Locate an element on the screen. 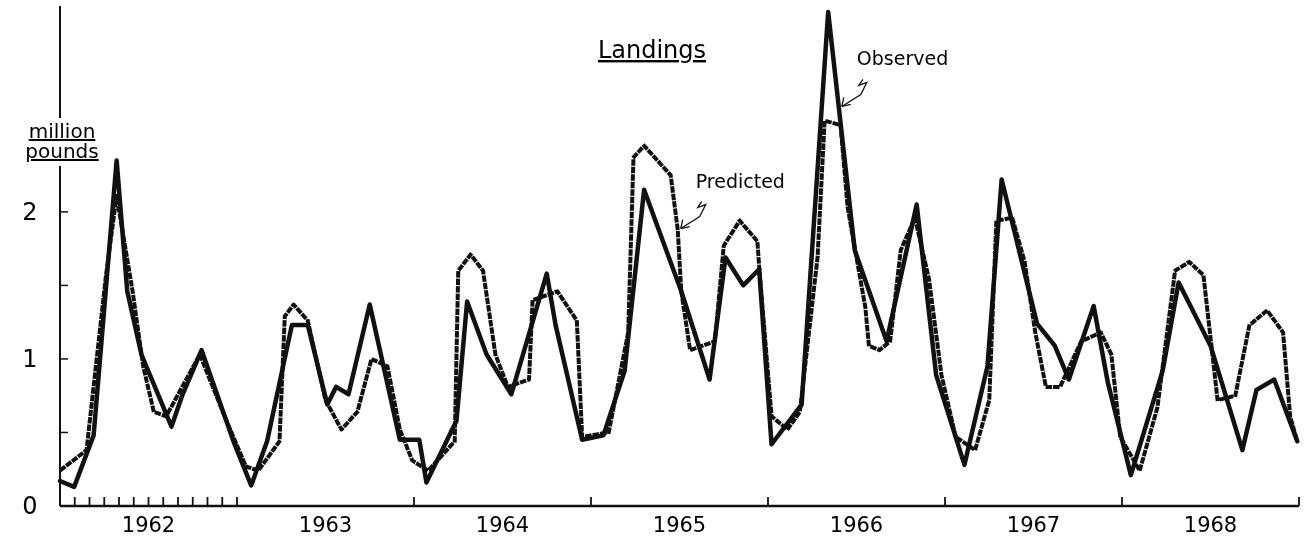 The image size is (1312, 541). x-tick-label: 1965 is located at coordinates (679, 525).